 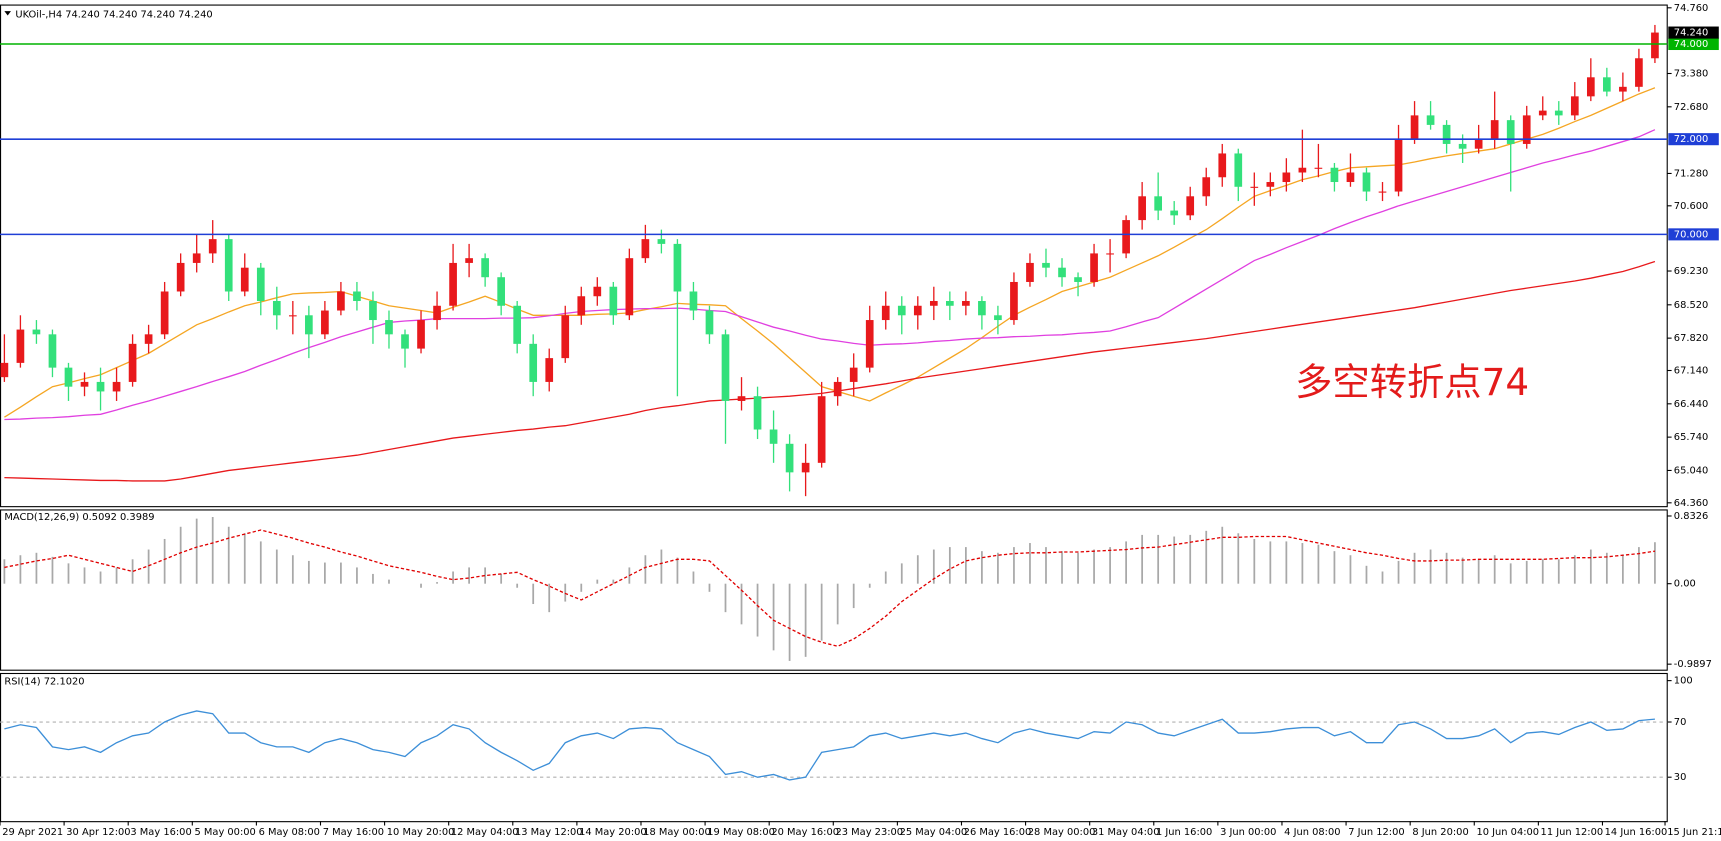 What do you see at coordinates (1691, 271) in the screenshot?
I see `y-tick-label: 69.230` at bounding box center [1691, 271].